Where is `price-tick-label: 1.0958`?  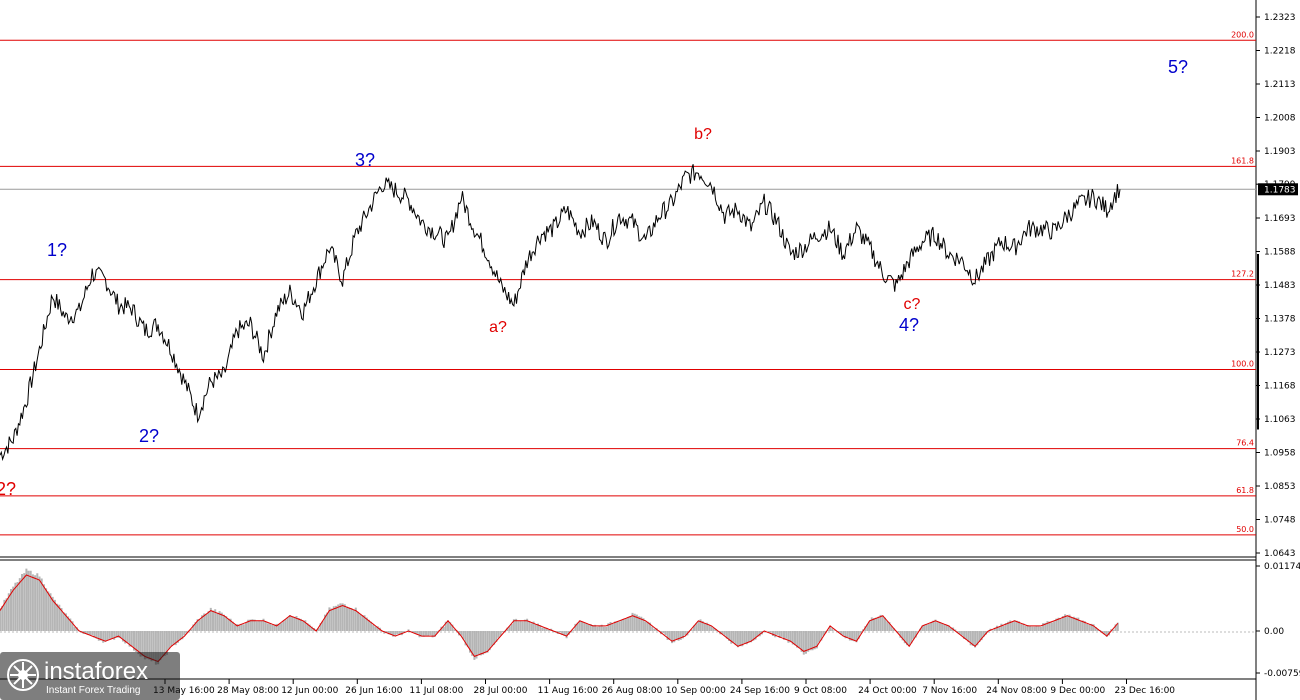
price-tick-label: 1.0958 is located at coordinates (1280, 454).